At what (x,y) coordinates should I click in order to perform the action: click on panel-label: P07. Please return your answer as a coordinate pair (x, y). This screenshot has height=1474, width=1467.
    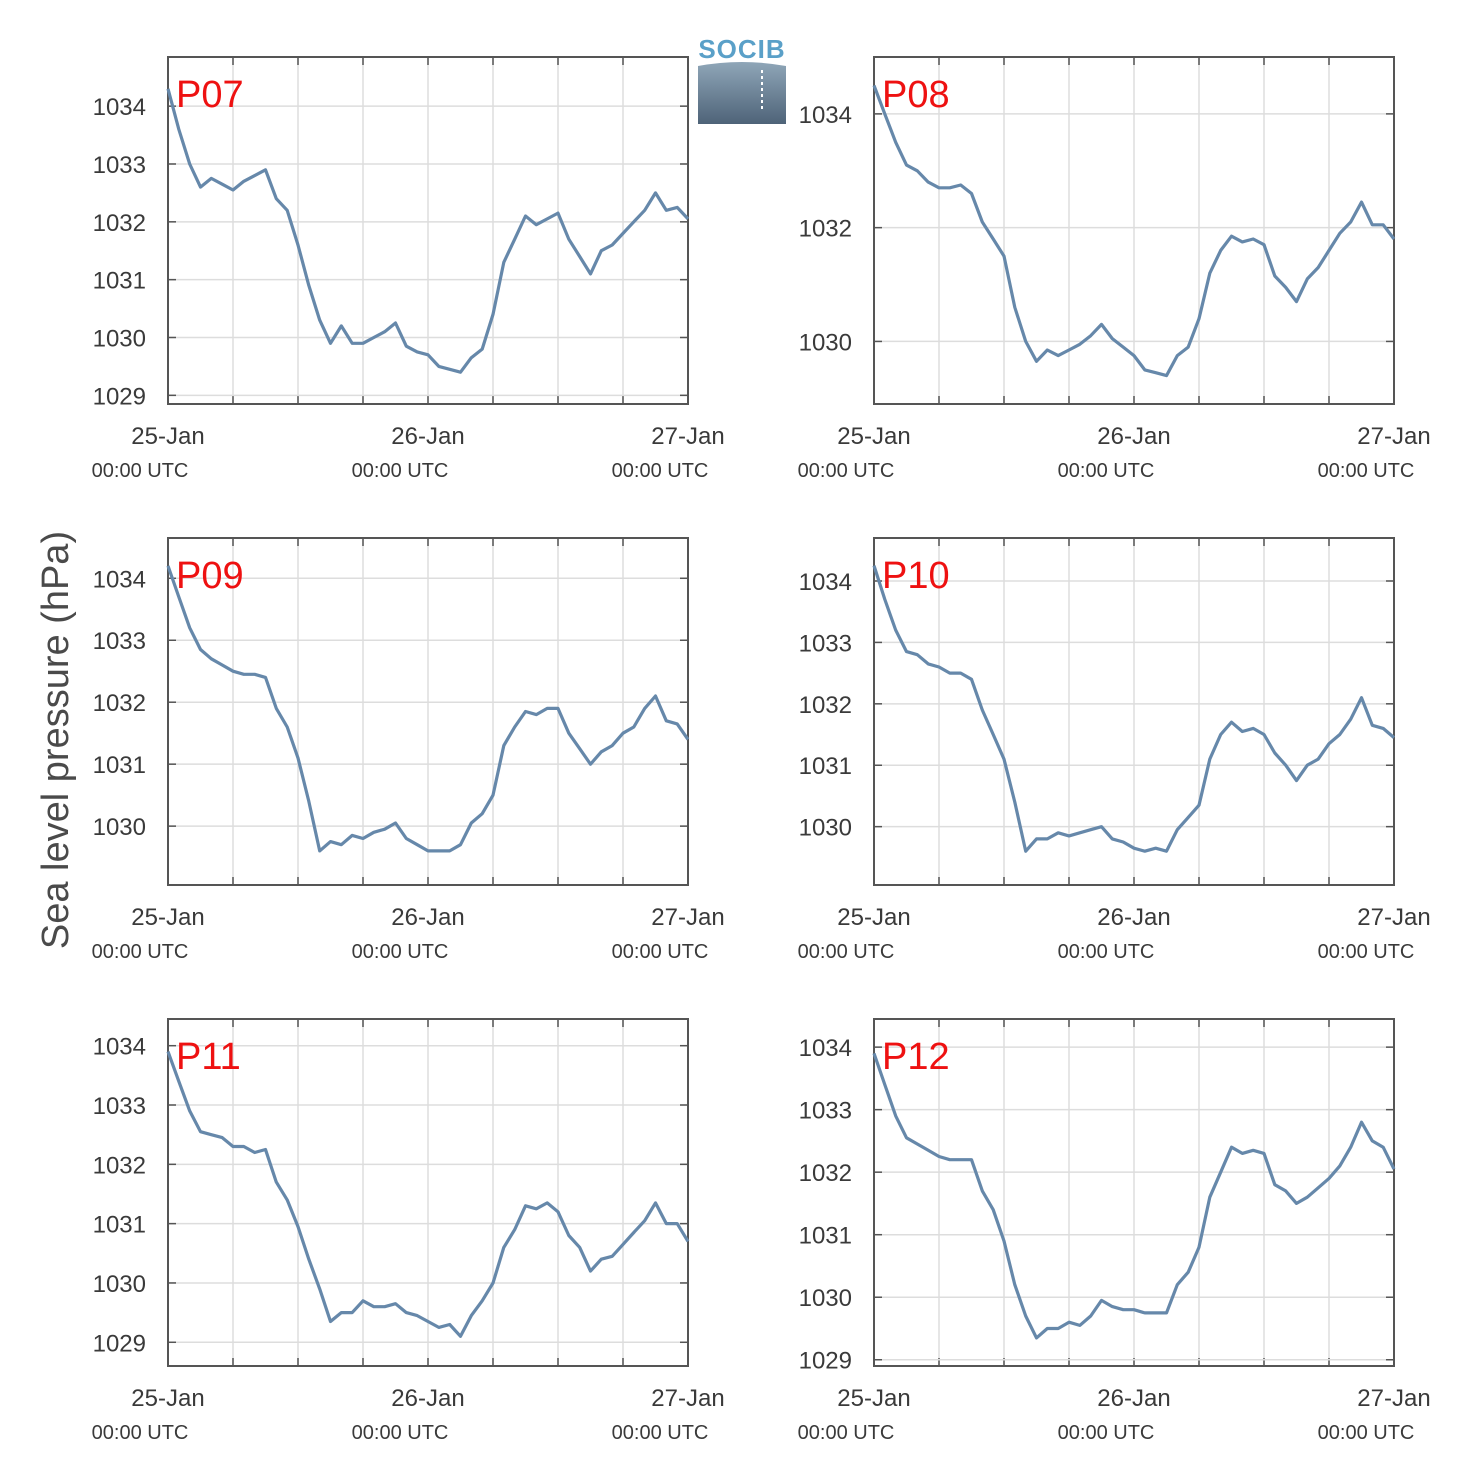
    Looking at the image, I should click on (210, 95).